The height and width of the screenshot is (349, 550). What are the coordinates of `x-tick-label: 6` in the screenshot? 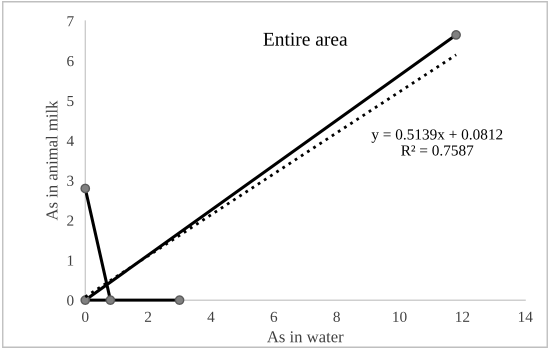 It's located at (274, 317).